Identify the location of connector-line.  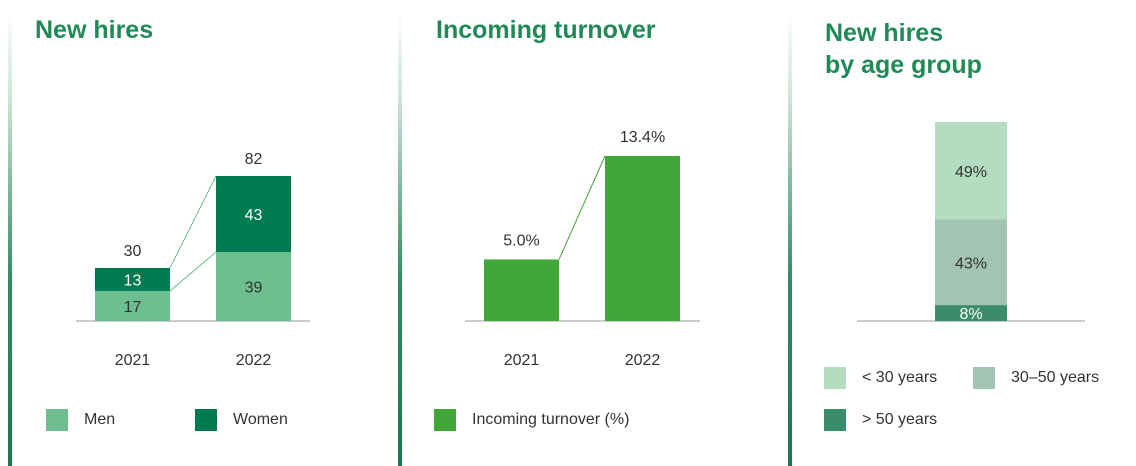
(582, 207).